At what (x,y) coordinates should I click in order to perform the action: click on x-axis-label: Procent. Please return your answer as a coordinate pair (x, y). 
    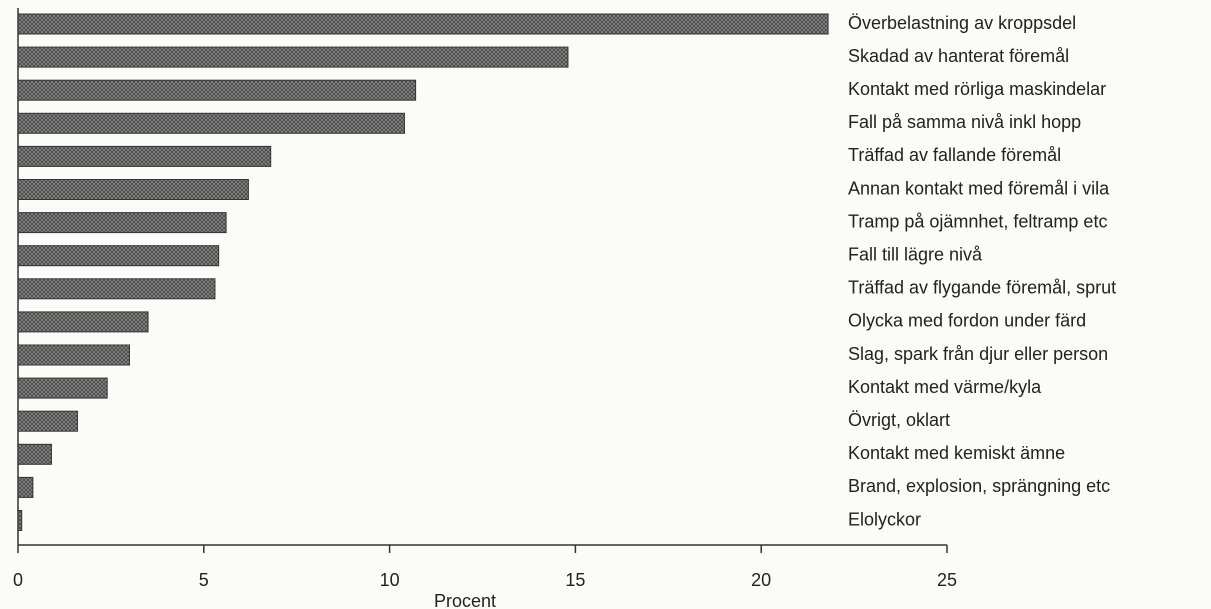
    Looking at the image, I should click on (465, 600).